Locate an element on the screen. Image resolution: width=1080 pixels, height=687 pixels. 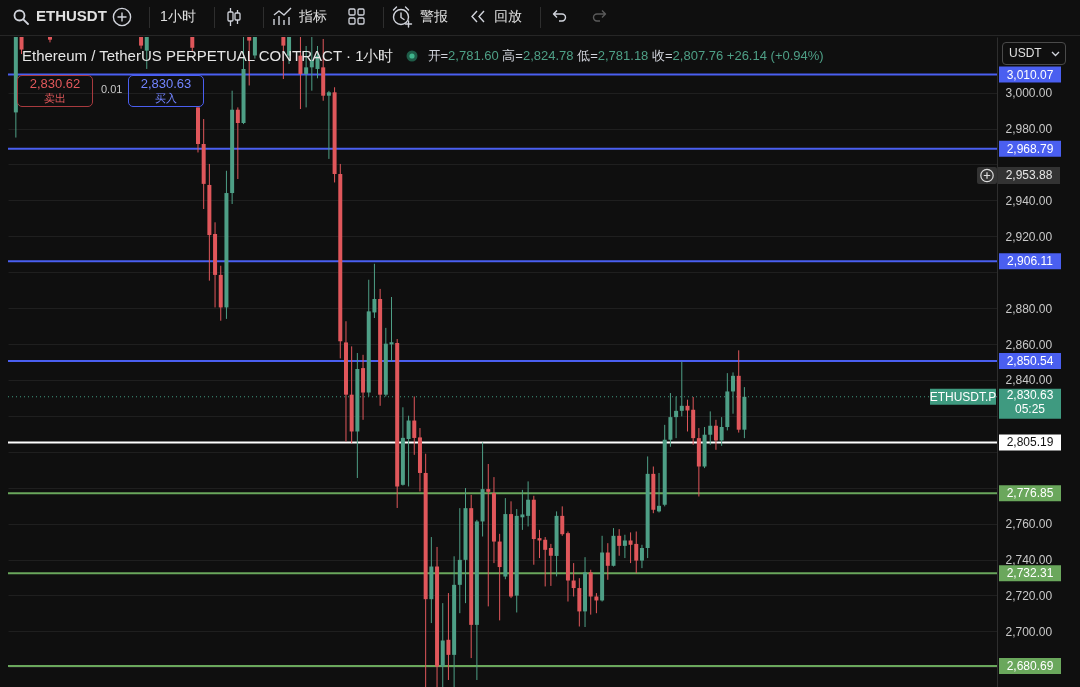
ref-line-label: 2,732.31 is located at coordinates (1030, 573).